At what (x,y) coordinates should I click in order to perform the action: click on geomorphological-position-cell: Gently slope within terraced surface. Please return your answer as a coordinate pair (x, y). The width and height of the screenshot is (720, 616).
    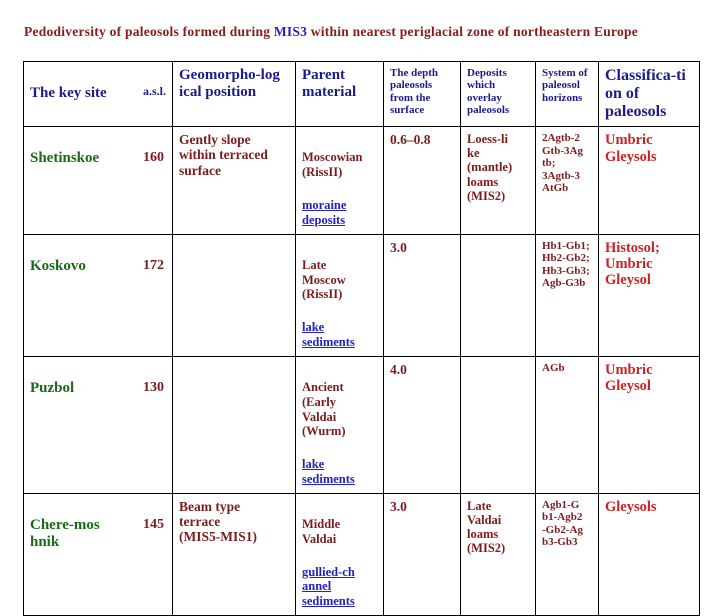
    Looking at the image, I should click on (234, 180).